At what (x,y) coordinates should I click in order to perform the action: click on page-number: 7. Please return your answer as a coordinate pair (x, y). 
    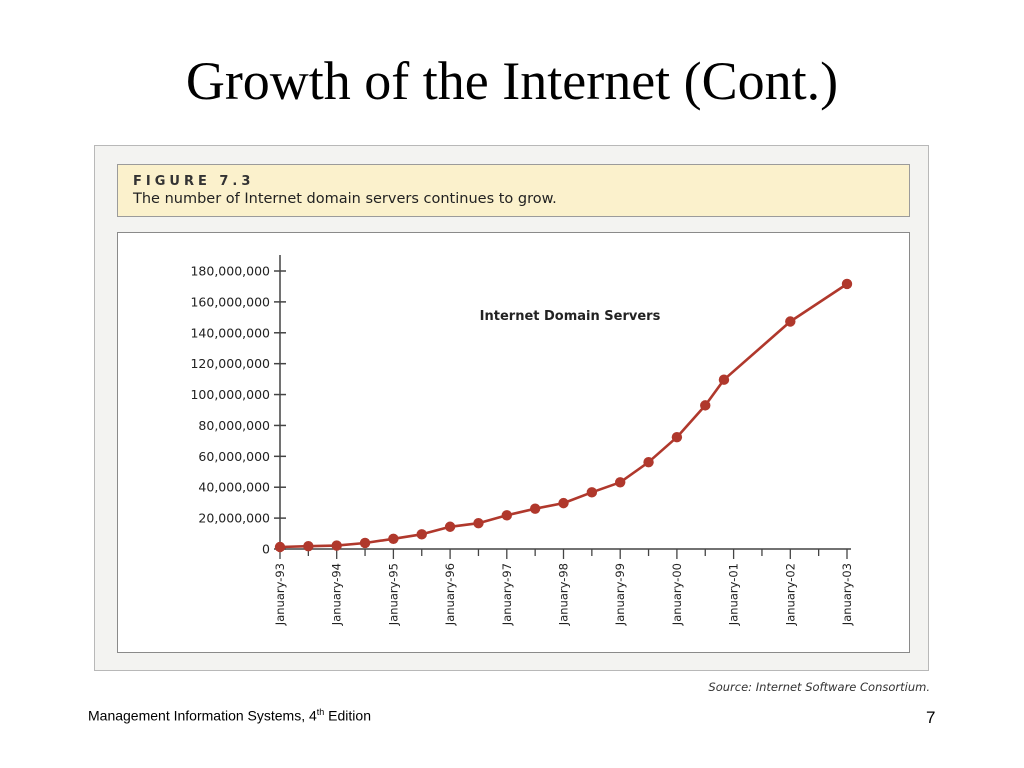
    Looking at the image, I should click on (931, 717).